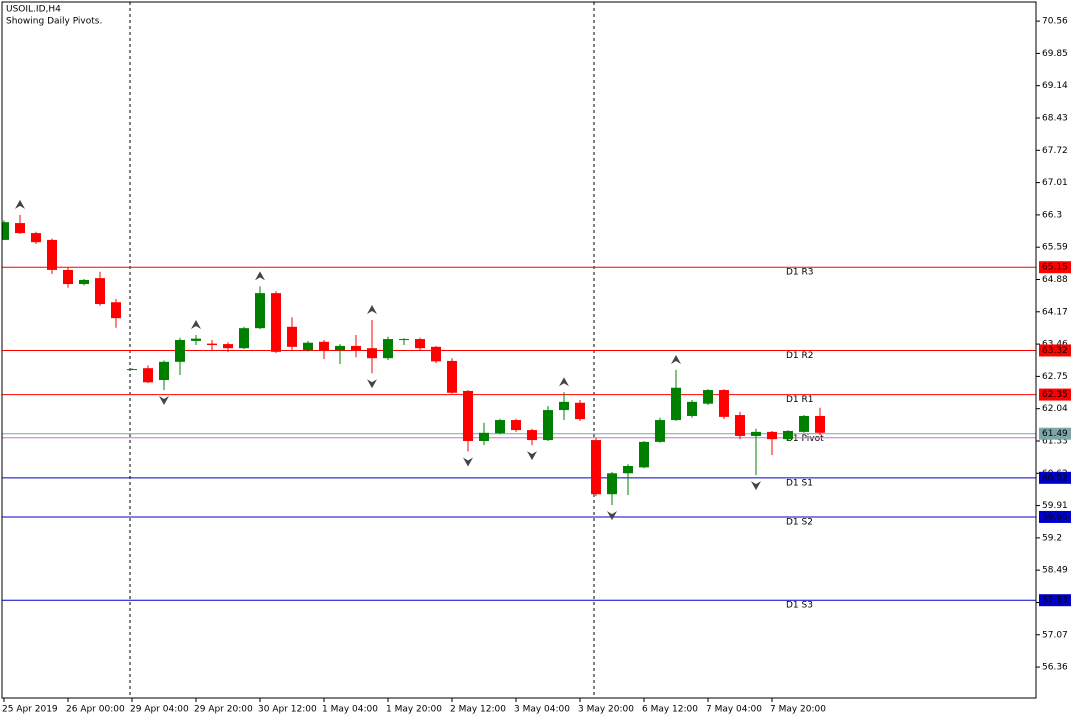  What do you see at coordinates (1052, 215) in the screenshot?
I see `y-tick-label: 66.3` at bounding box center [1052, 215].